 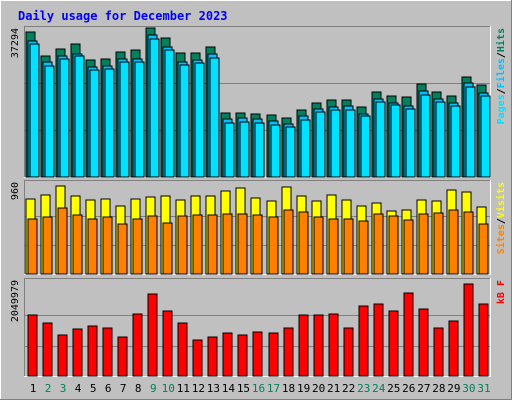 I want to click on x-tick-label: 17, so click(x=273, y=388).